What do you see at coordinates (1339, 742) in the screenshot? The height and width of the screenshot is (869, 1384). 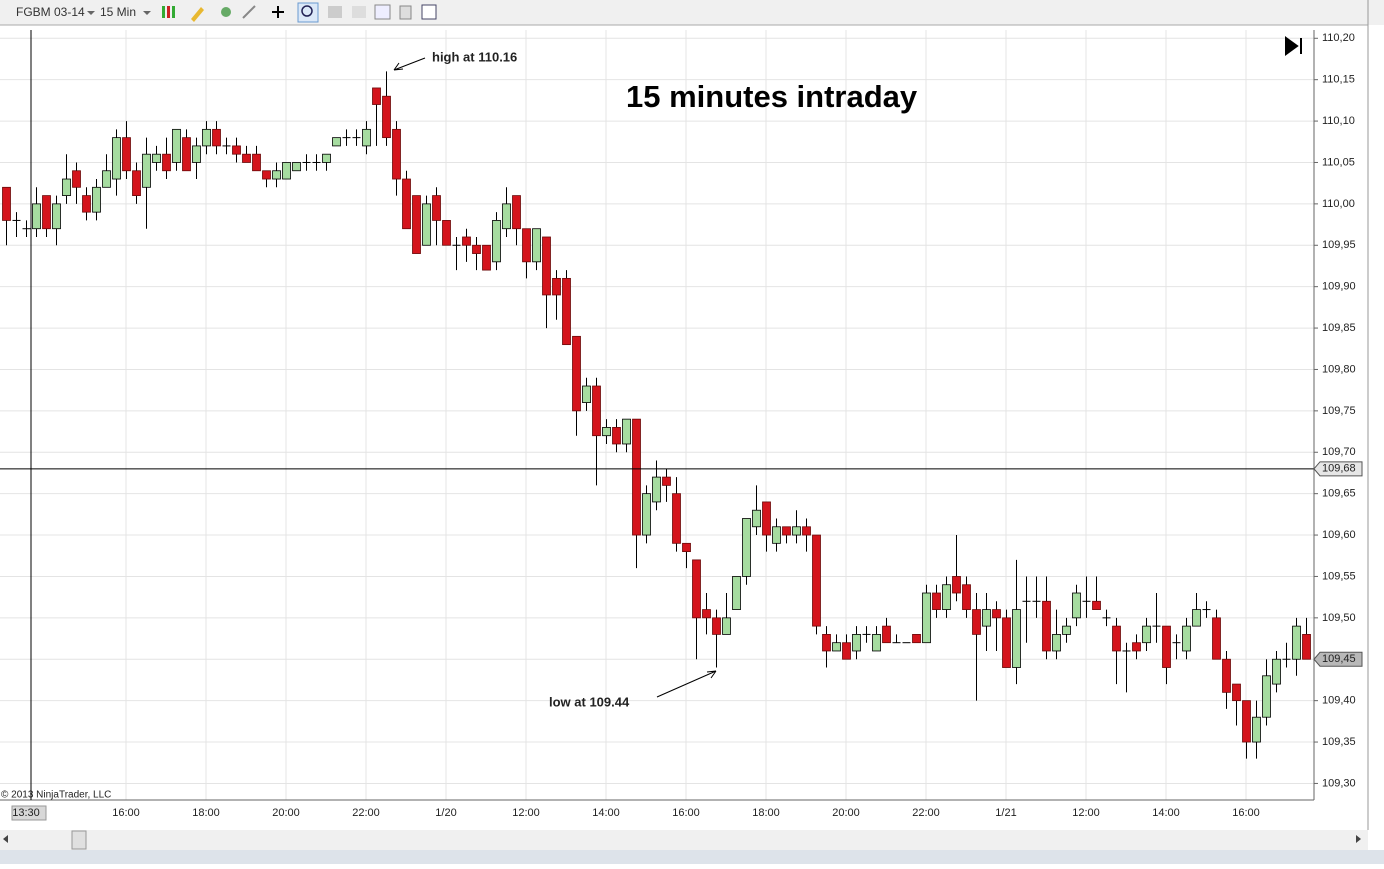 I see `y-tick-label: 109,35` at bounding box center [1339, 742].